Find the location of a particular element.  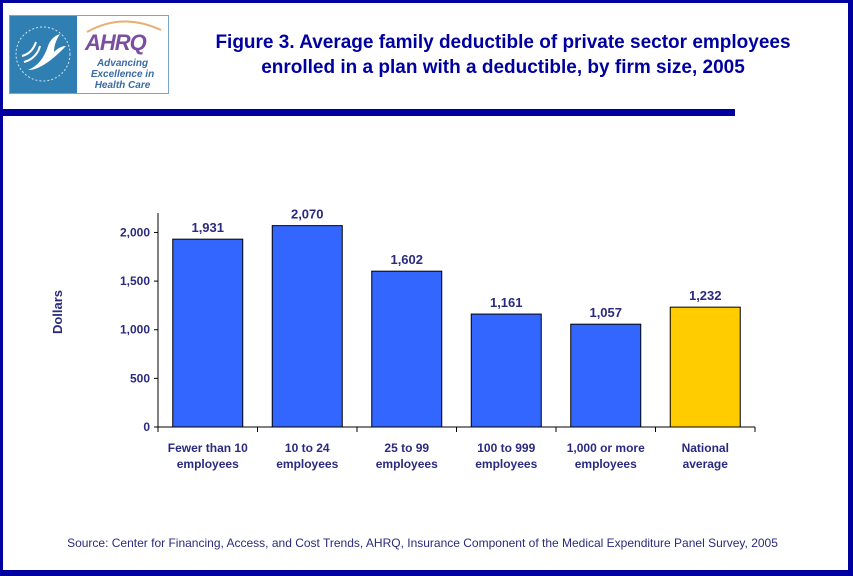

ahrq-tagline: Advancing Excellence in Health Care is located at coordinates (122, 74).